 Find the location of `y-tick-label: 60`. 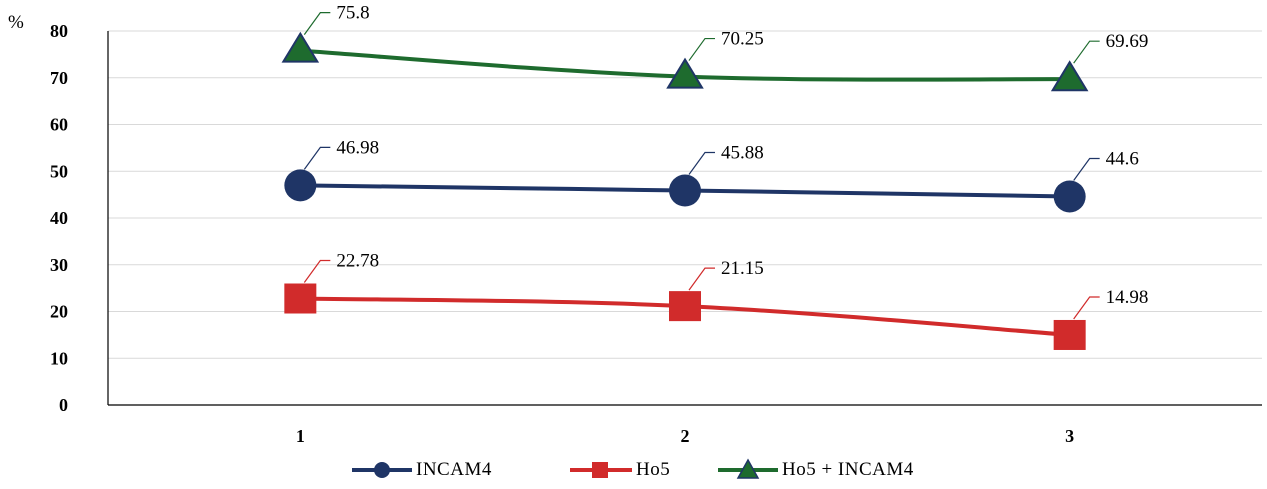

y-tick-label: 60 is located at coordinates (59, 125).